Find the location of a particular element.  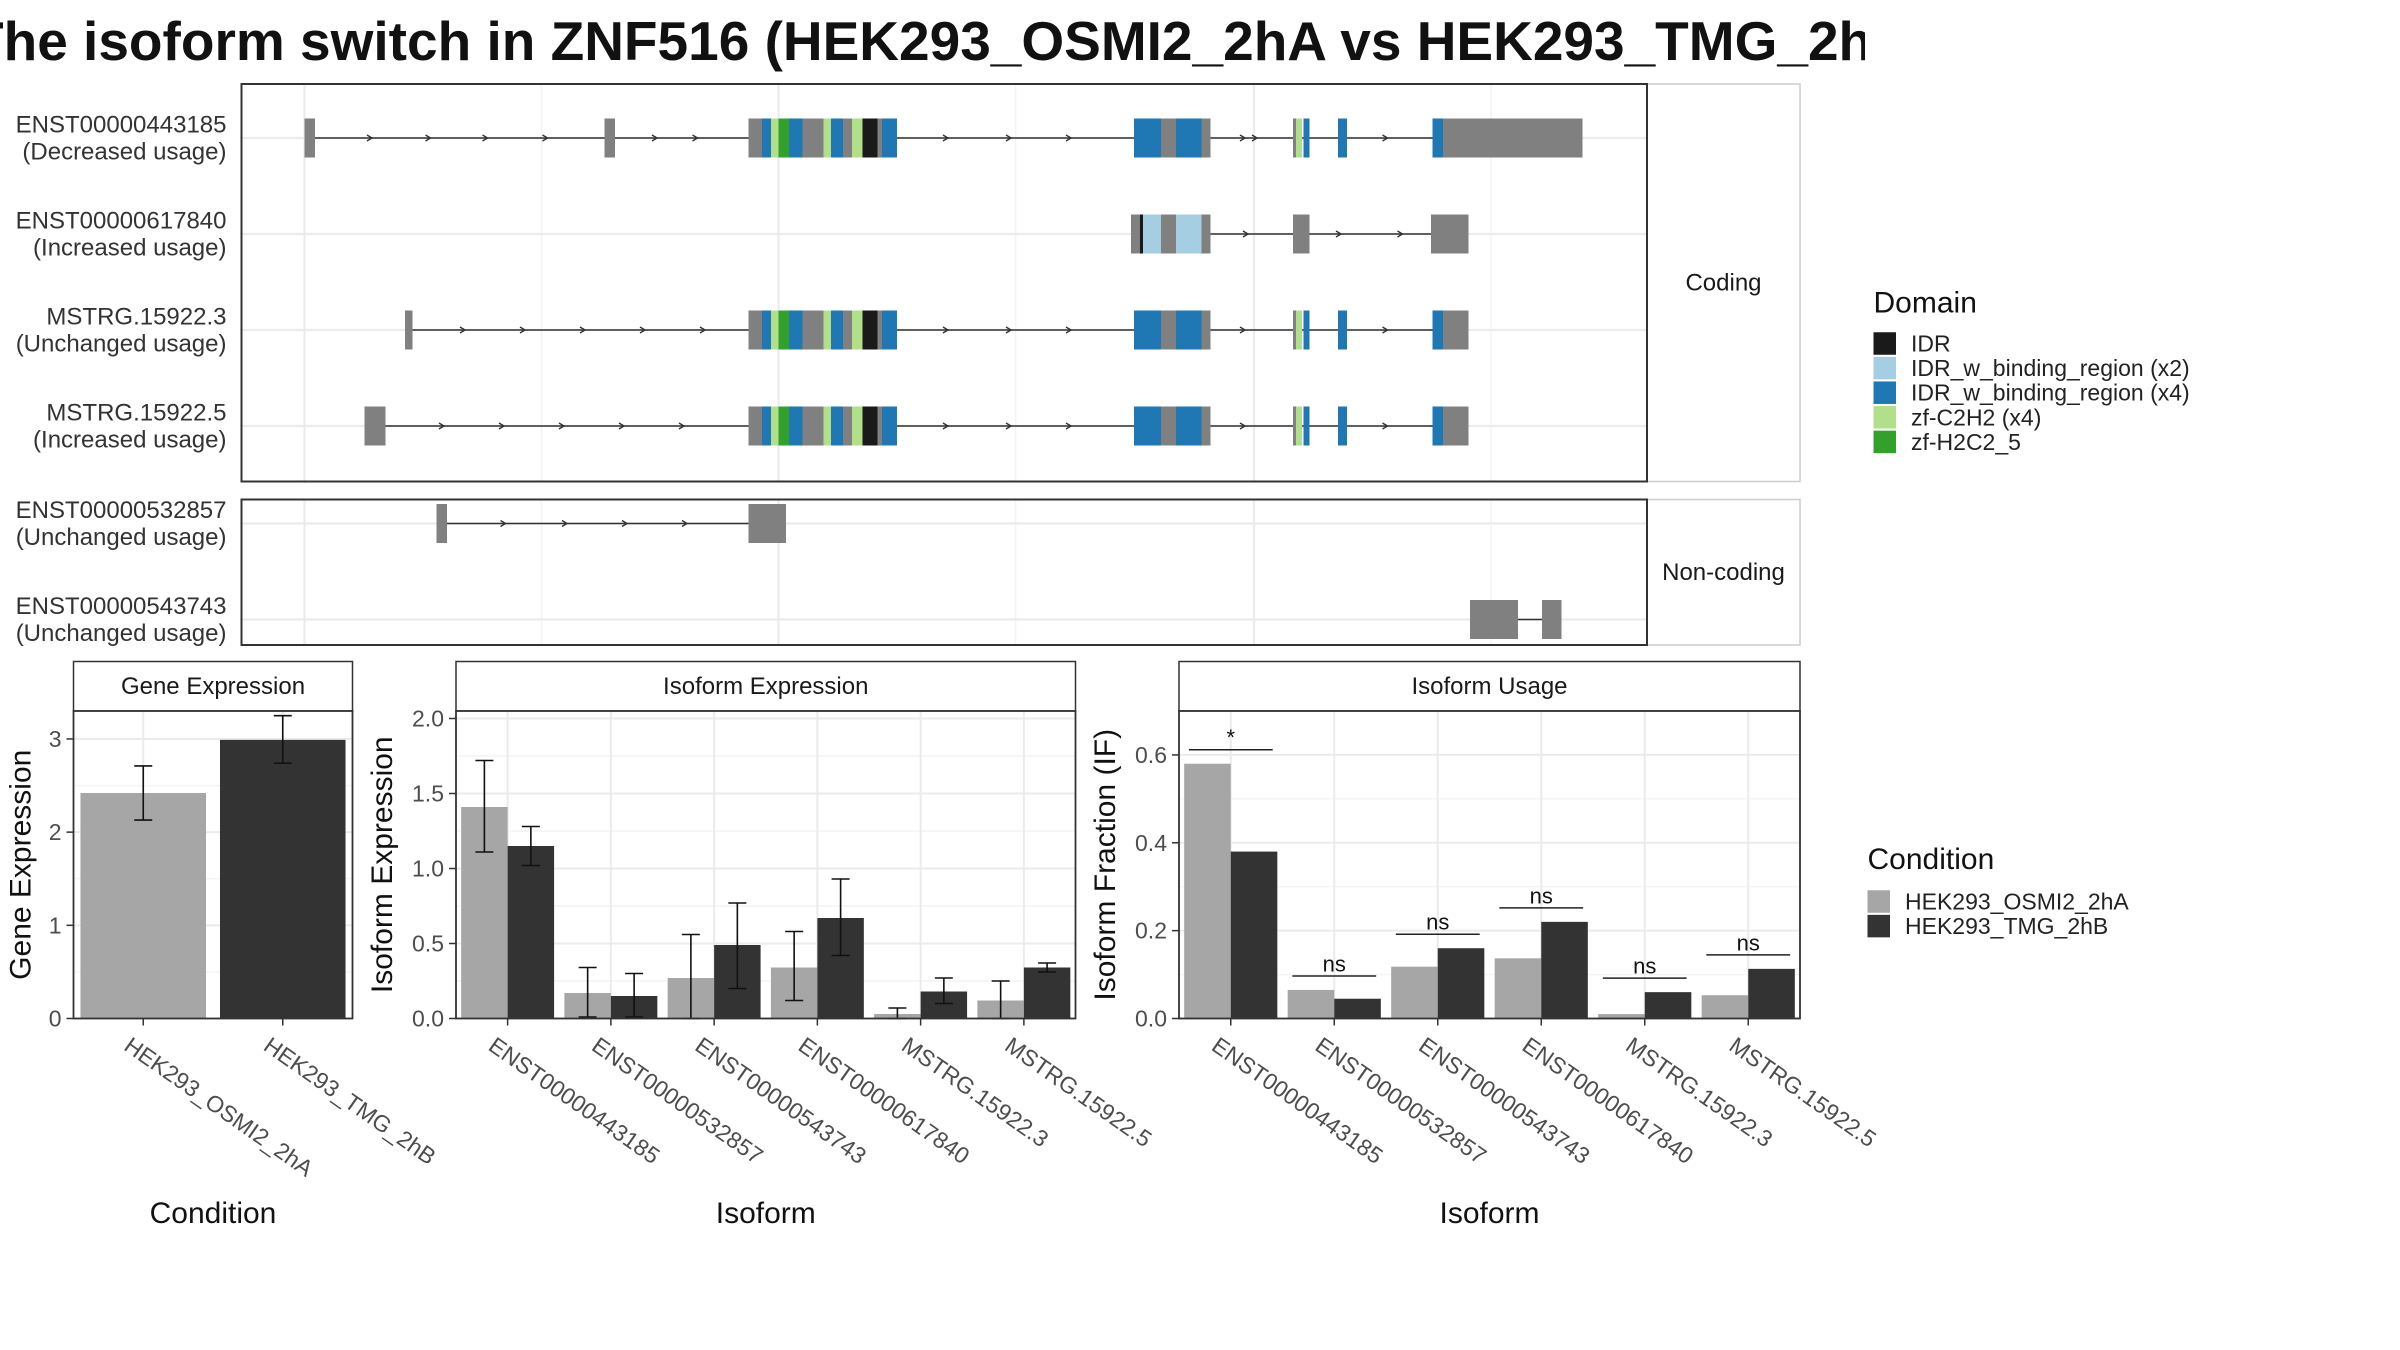

y-tick-label: 1.5 is located at coordinates (428, 794).